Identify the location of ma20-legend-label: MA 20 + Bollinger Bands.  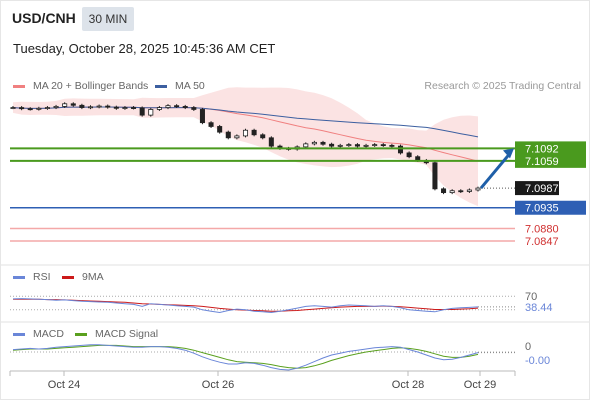
(91, 86).